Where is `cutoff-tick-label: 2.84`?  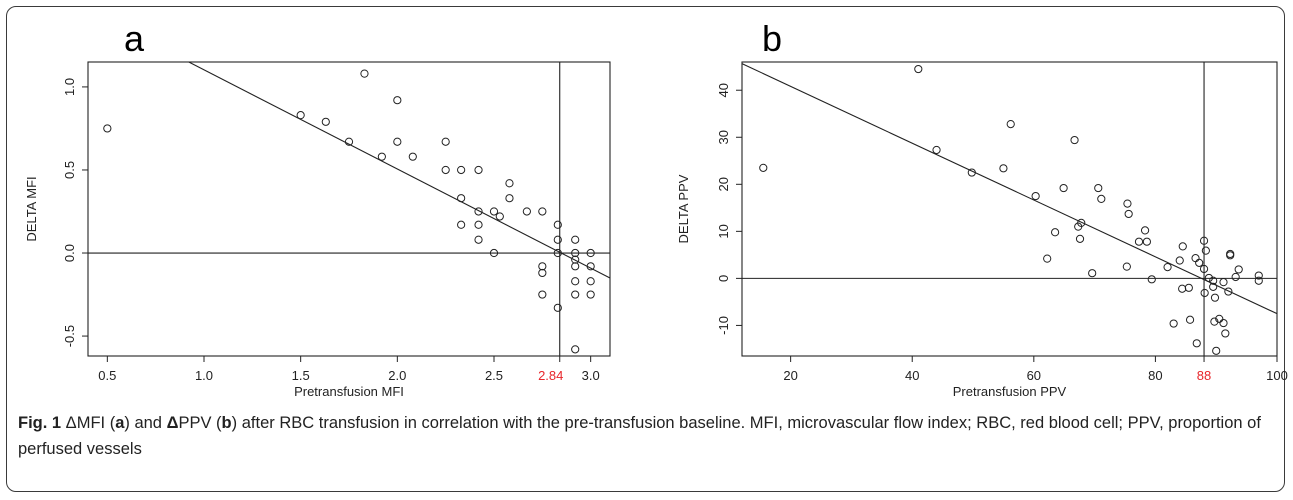
cutoff-tick-label: 2.84 is located at coordinates (550, 375).